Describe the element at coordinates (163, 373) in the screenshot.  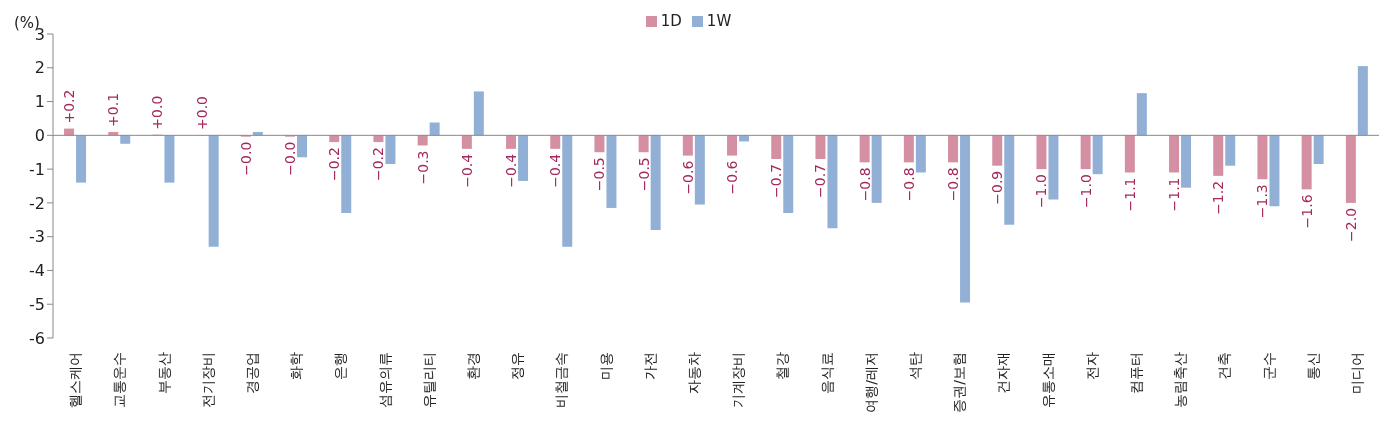
I see `x-tick-label: 부동산` at that location.